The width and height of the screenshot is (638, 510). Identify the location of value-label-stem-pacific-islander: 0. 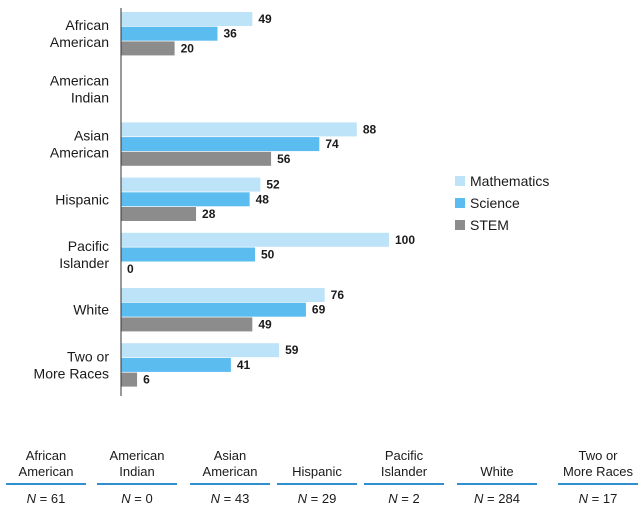
(130, 269).